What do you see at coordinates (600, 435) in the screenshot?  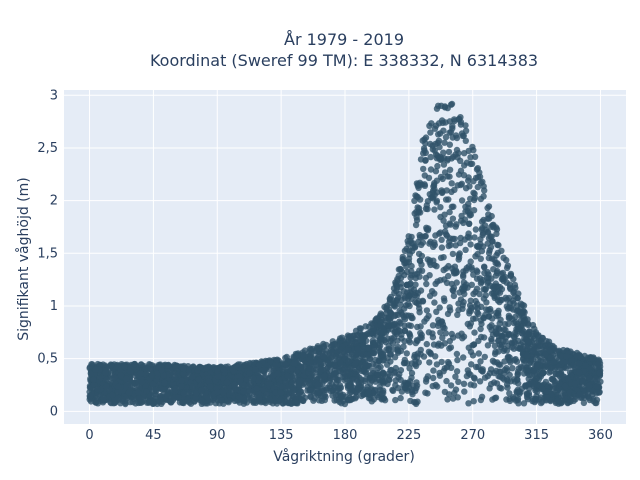 I see `x-tick-label: 360` at bounding box center [600, 435].